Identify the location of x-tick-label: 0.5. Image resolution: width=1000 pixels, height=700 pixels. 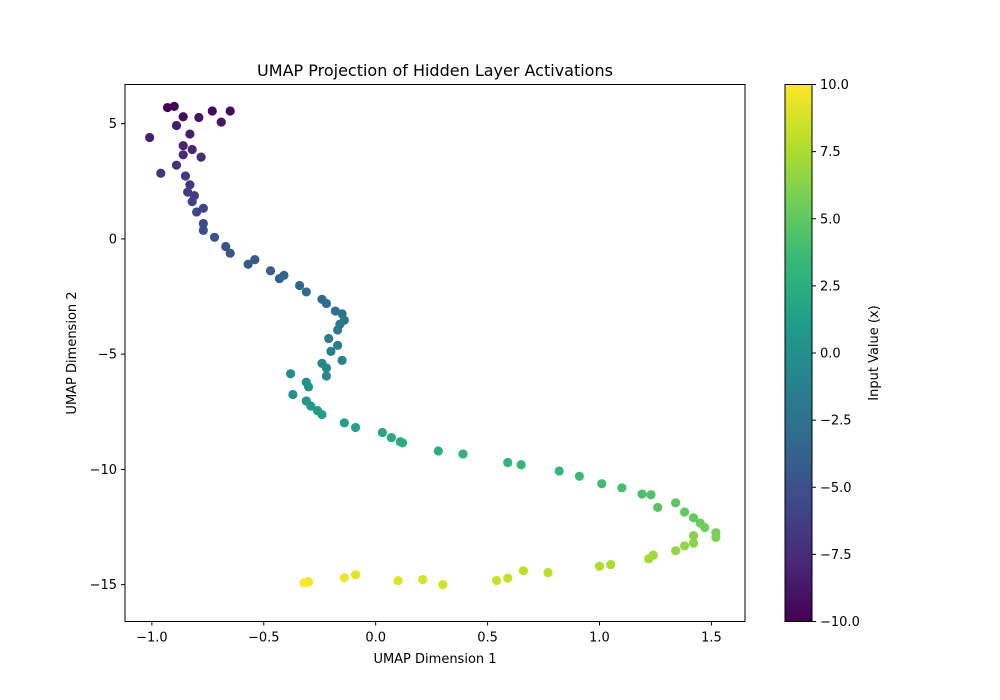
(487, 638).